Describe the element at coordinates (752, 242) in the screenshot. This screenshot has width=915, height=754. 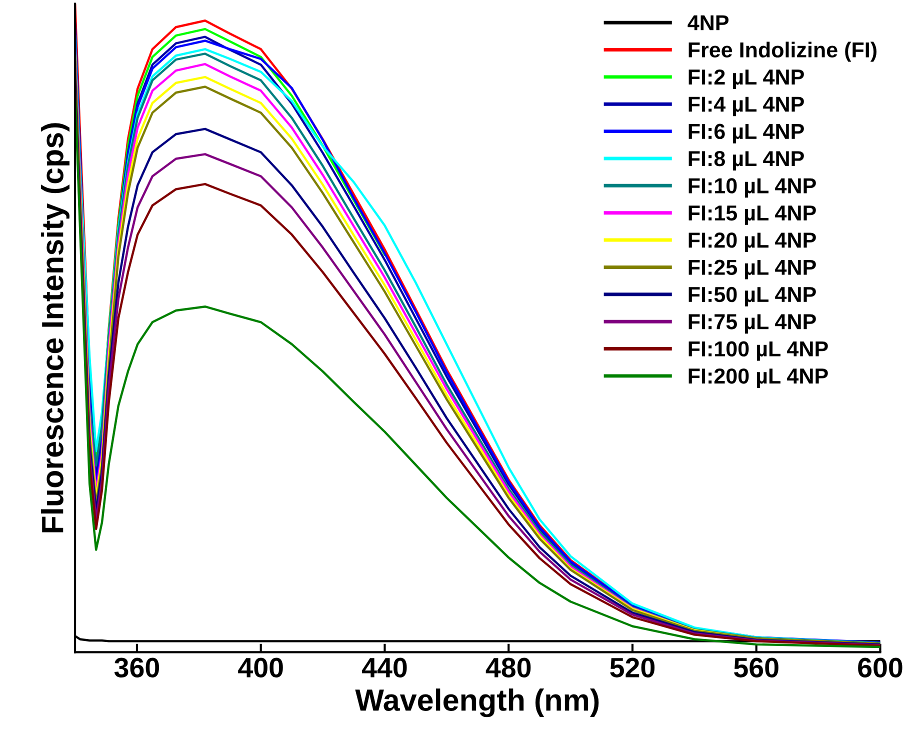
I see `legend-label: FI:20 µL 4NP` at that location.